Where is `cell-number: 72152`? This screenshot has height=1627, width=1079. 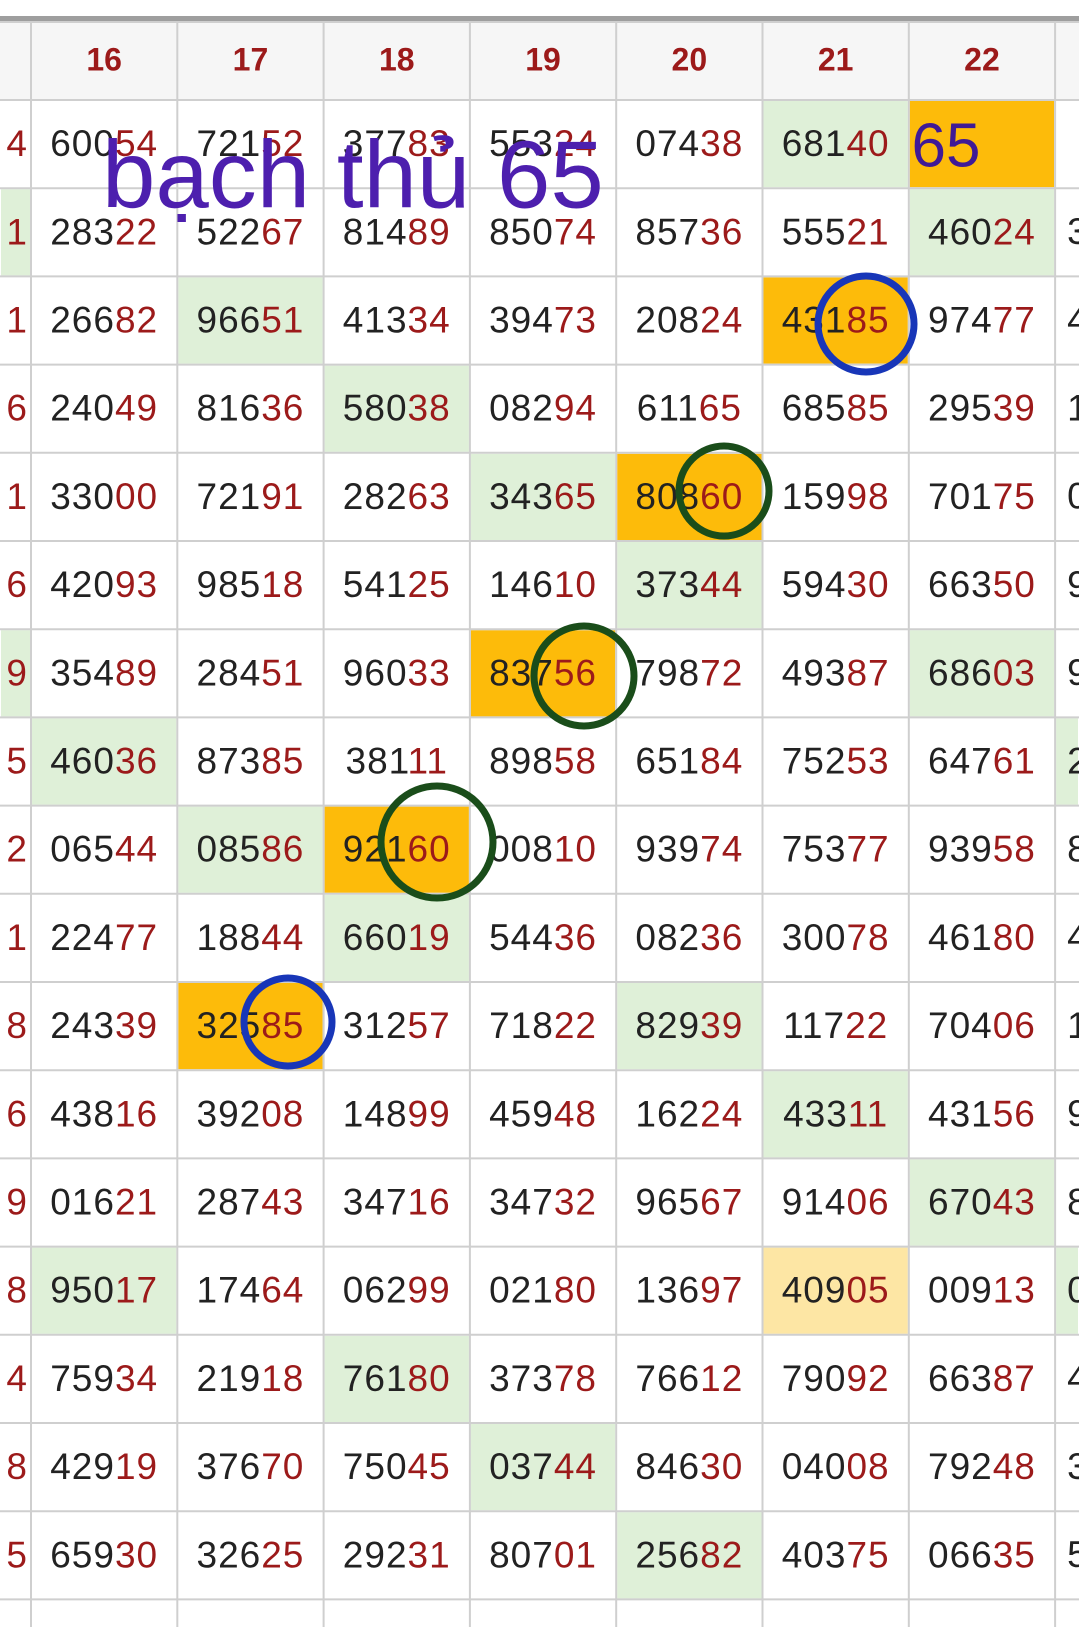
cell-number: 72152 is located at coordinates (251, 143).